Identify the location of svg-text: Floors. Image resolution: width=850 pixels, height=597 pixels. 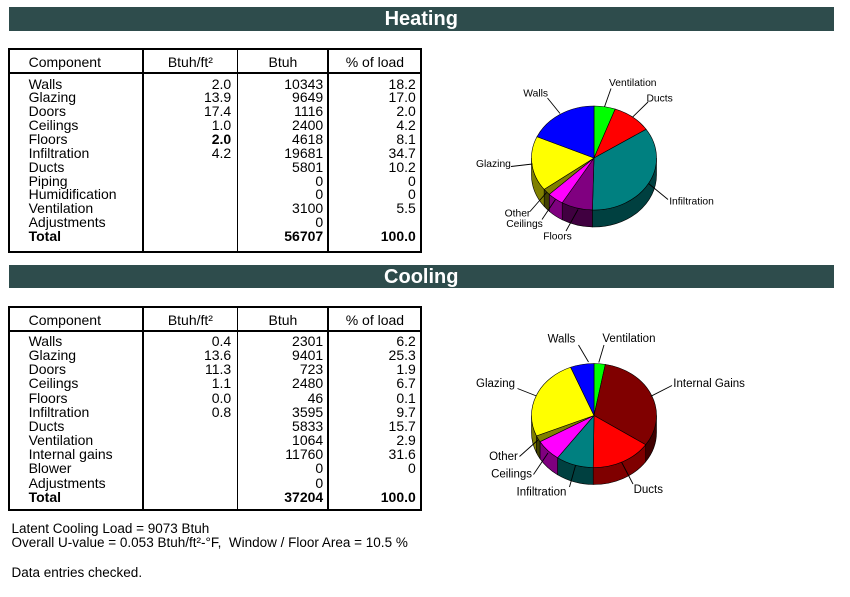
(557, 237).